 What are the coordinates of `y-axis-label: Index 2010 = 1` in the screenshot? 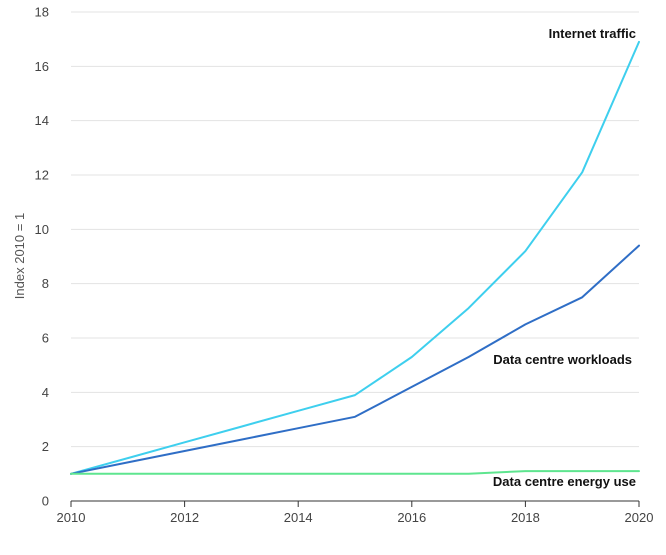 It's located at (19, 256).